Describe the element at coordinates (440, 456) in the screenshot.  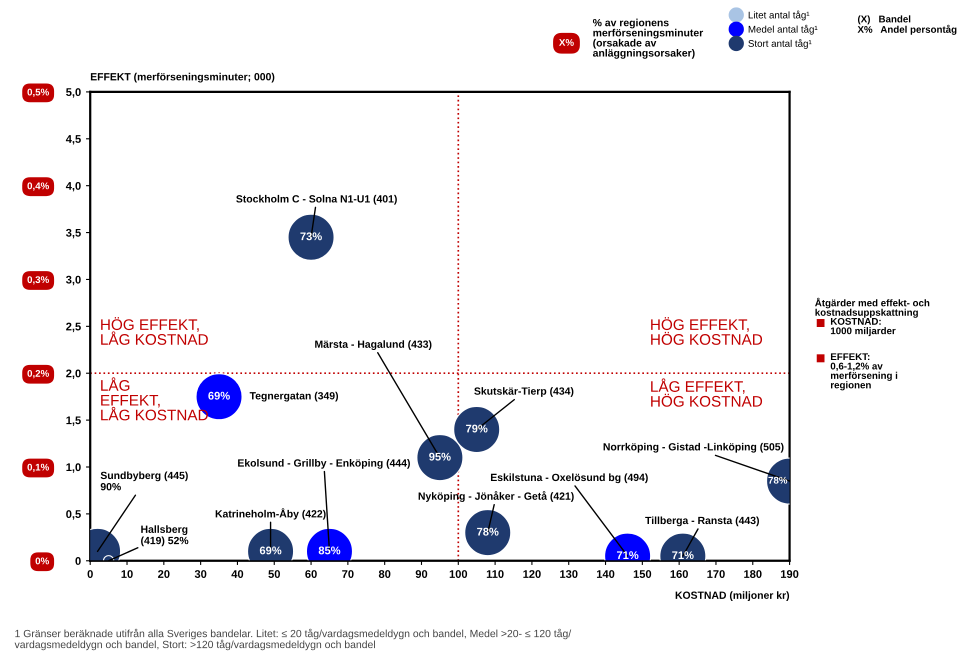
I see `annotation: 95%` at that location.